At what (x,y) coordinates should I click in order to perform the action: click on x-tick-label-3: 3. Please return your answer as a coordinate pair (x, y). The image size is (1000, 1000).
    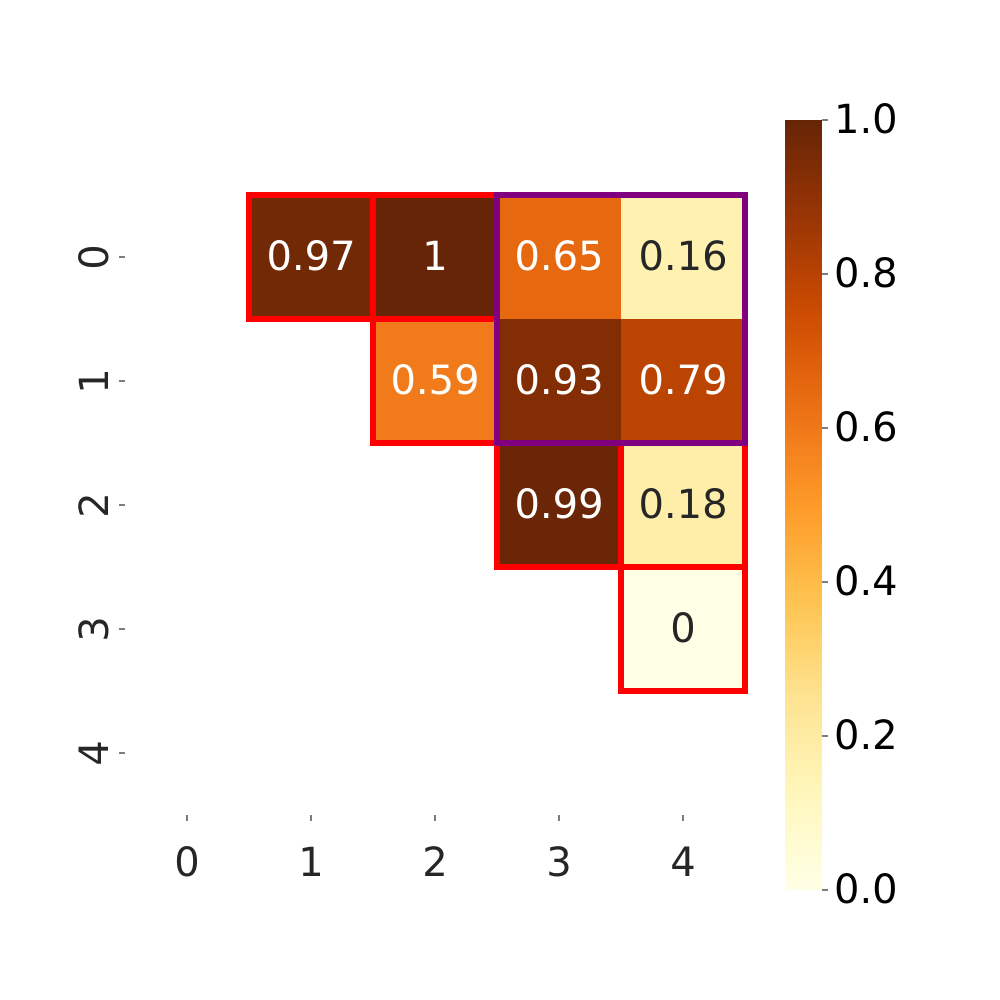
    Looking at the image, I should click on (558, 863).